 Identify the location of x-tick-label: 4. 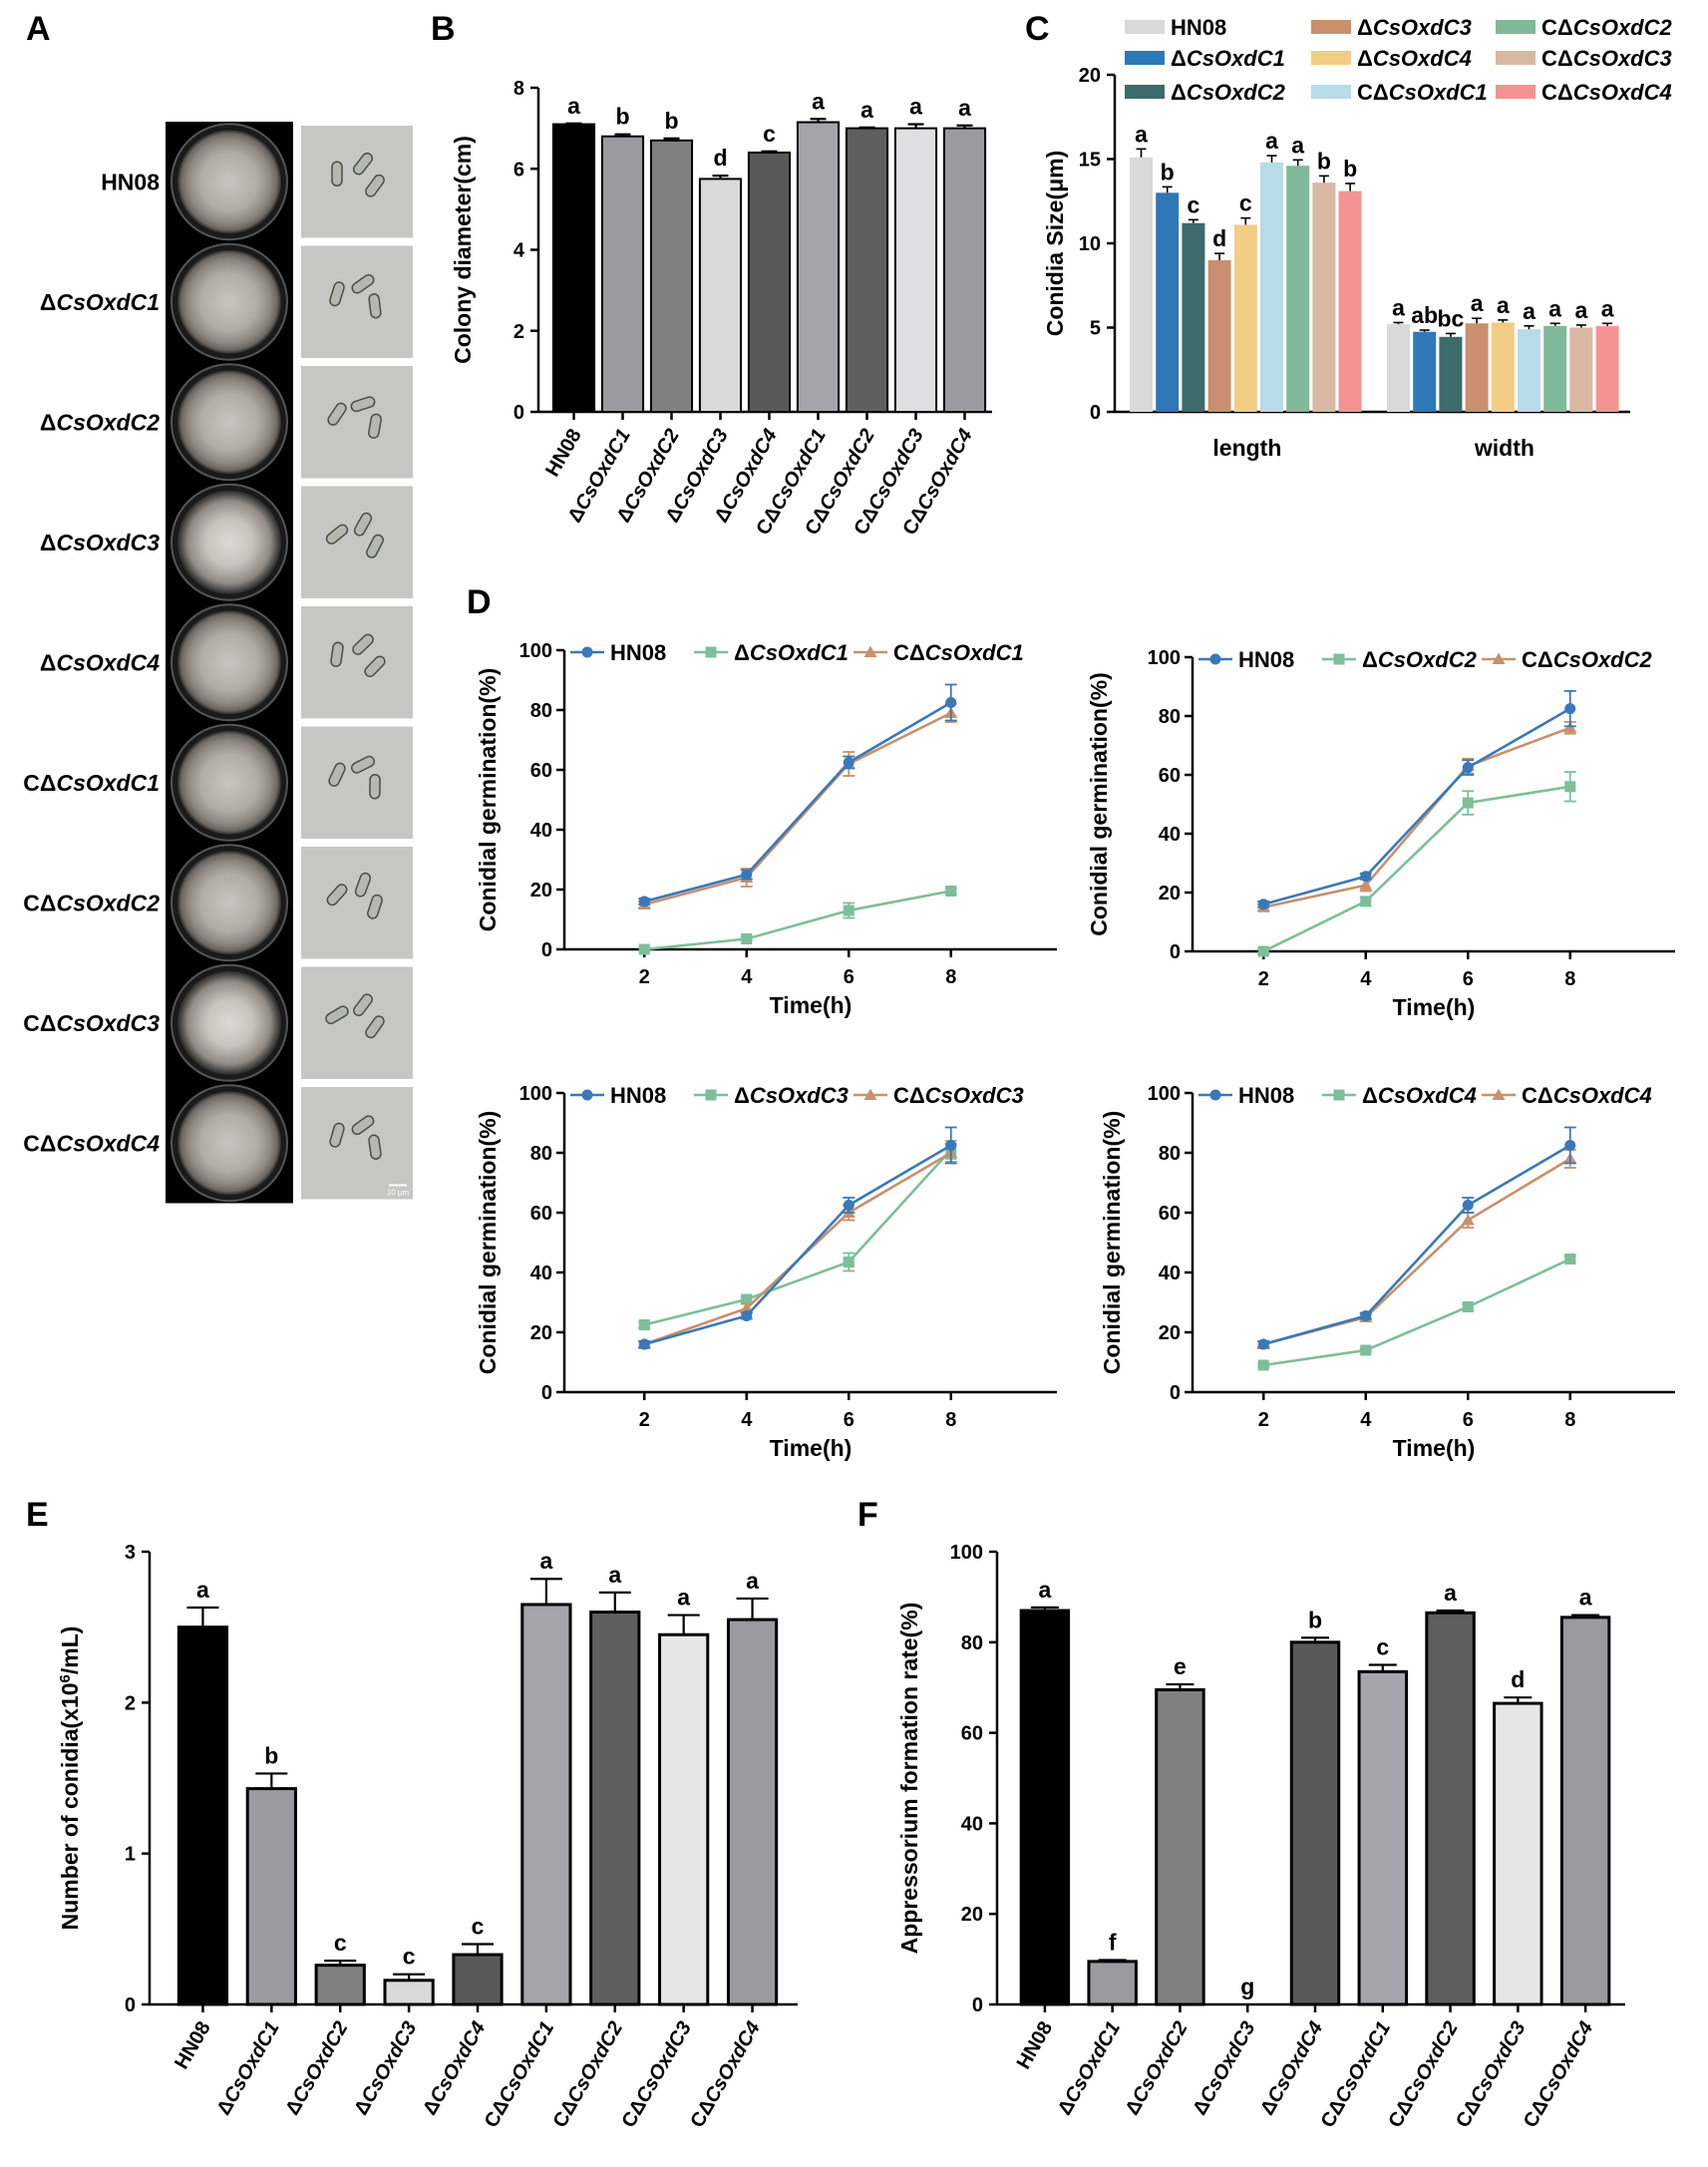
(747, 977).